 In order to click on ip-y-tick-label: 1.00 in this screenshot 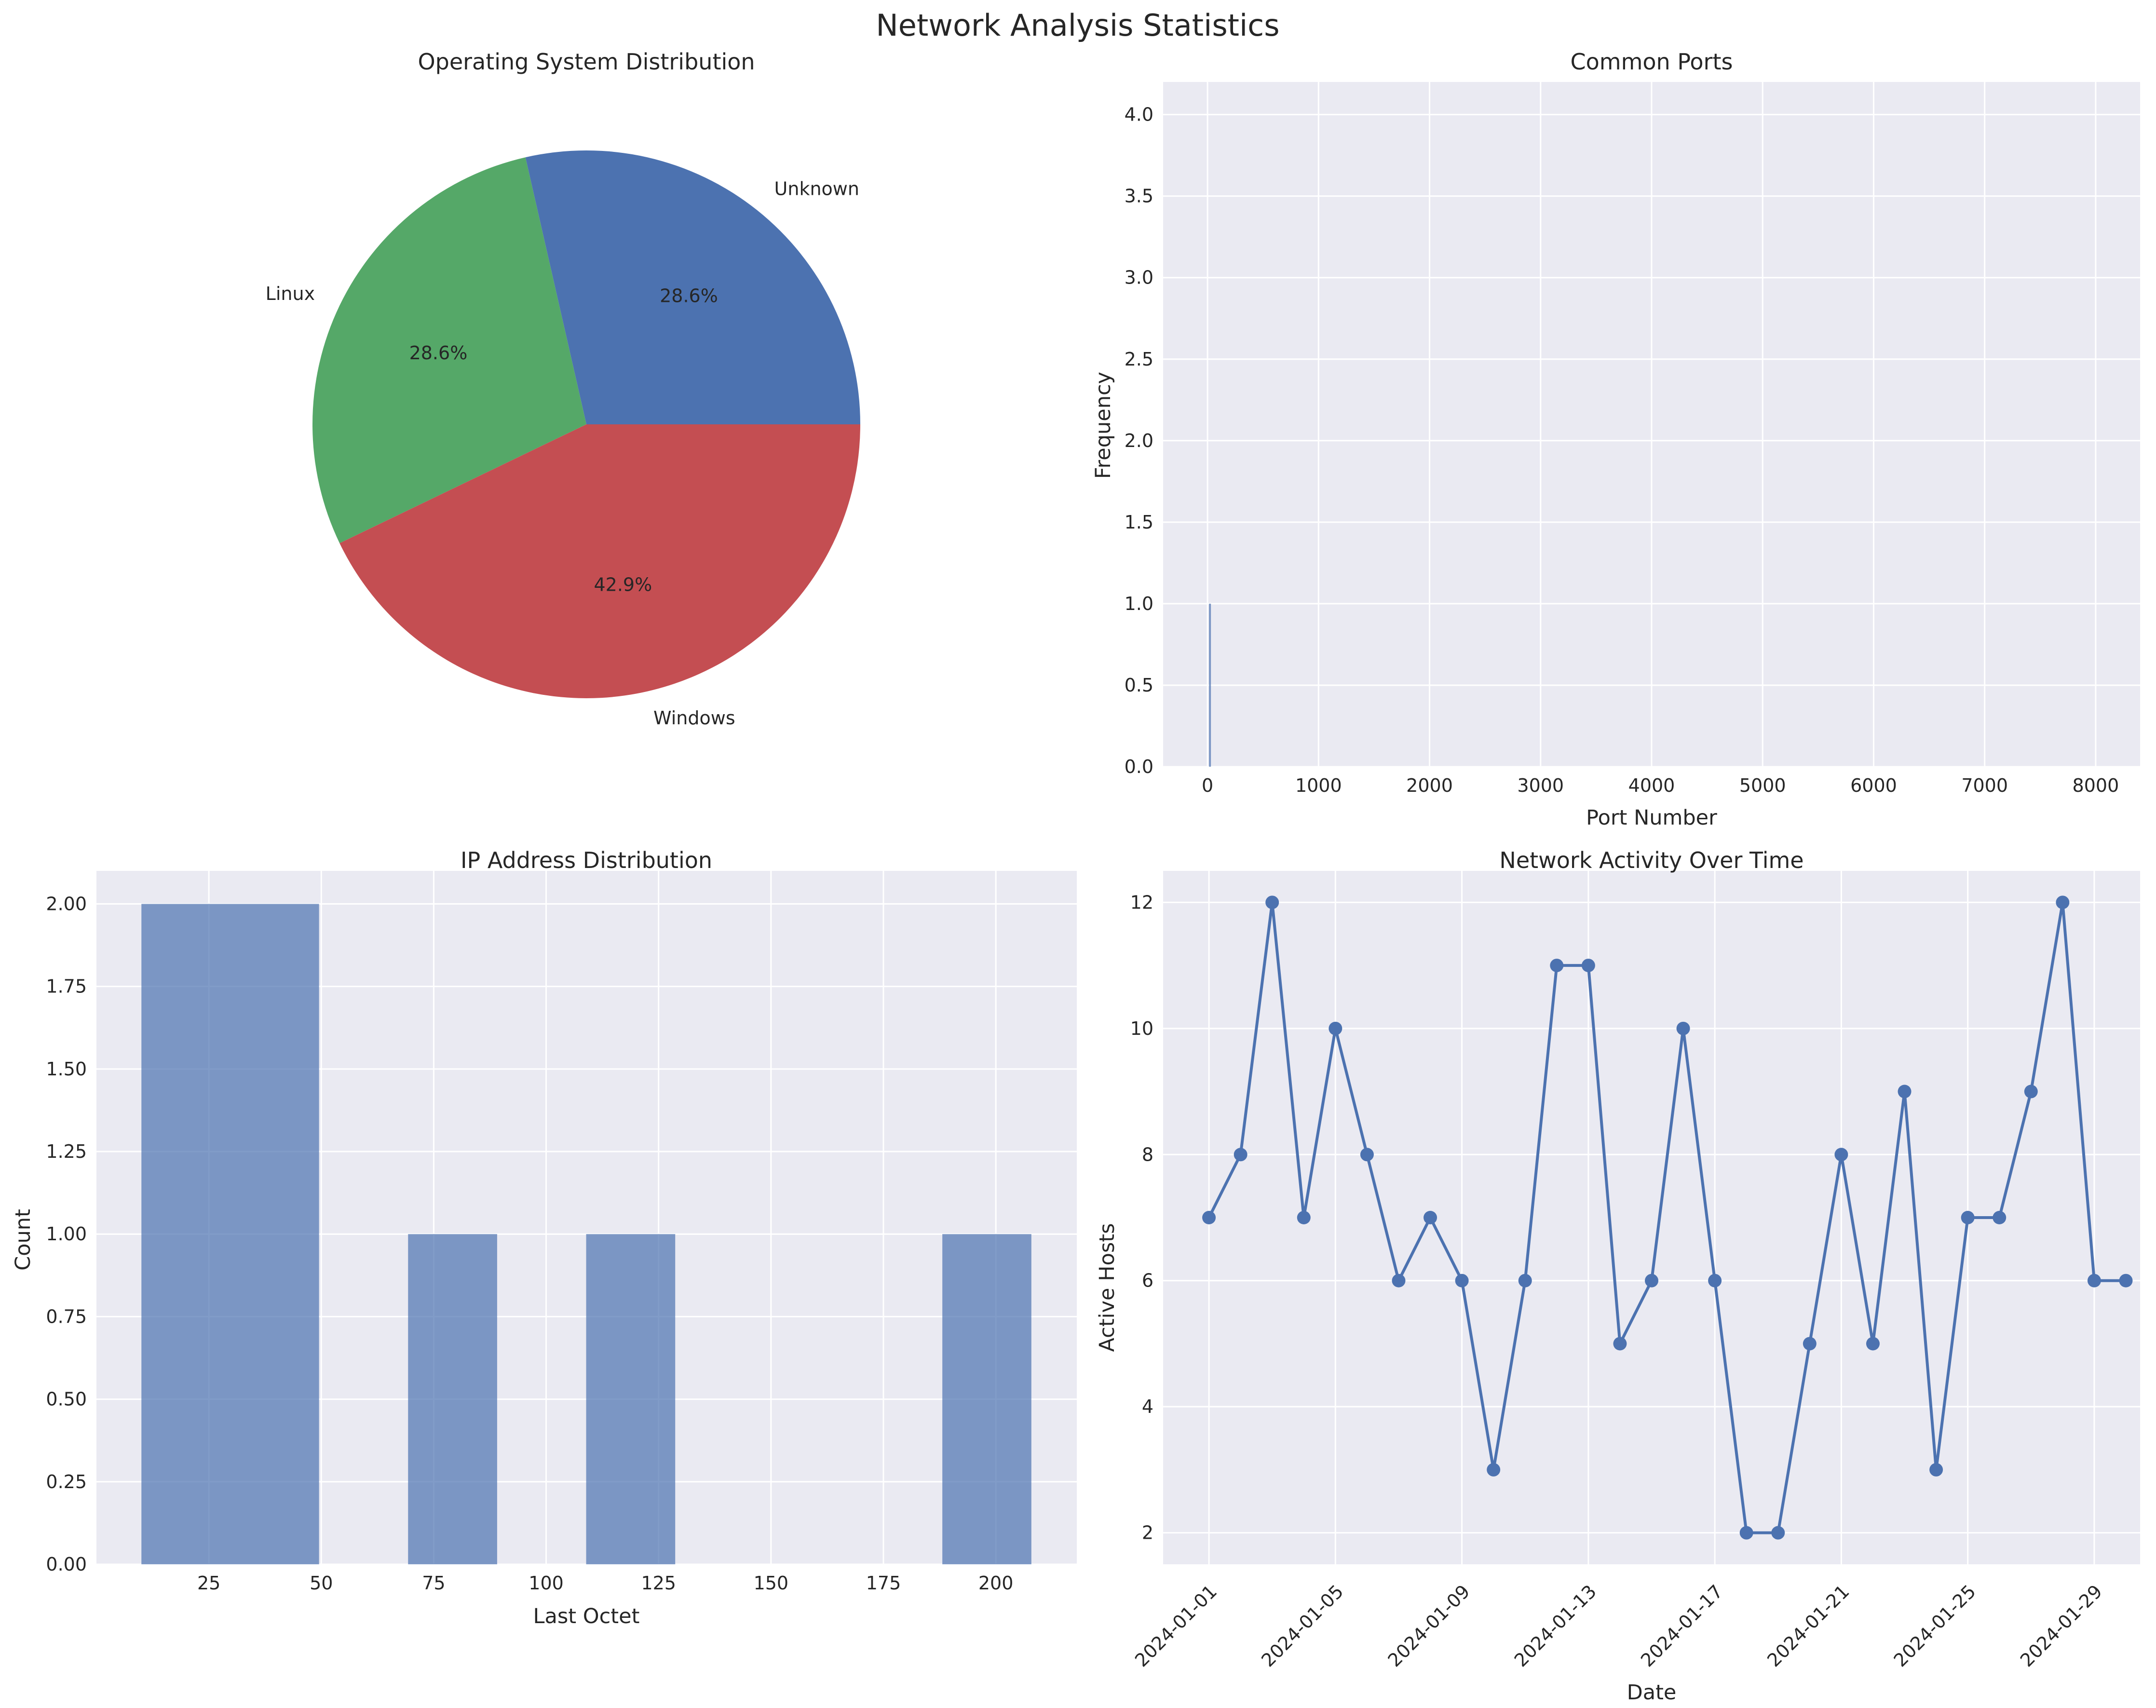, I will do `click(67, 1234)`.